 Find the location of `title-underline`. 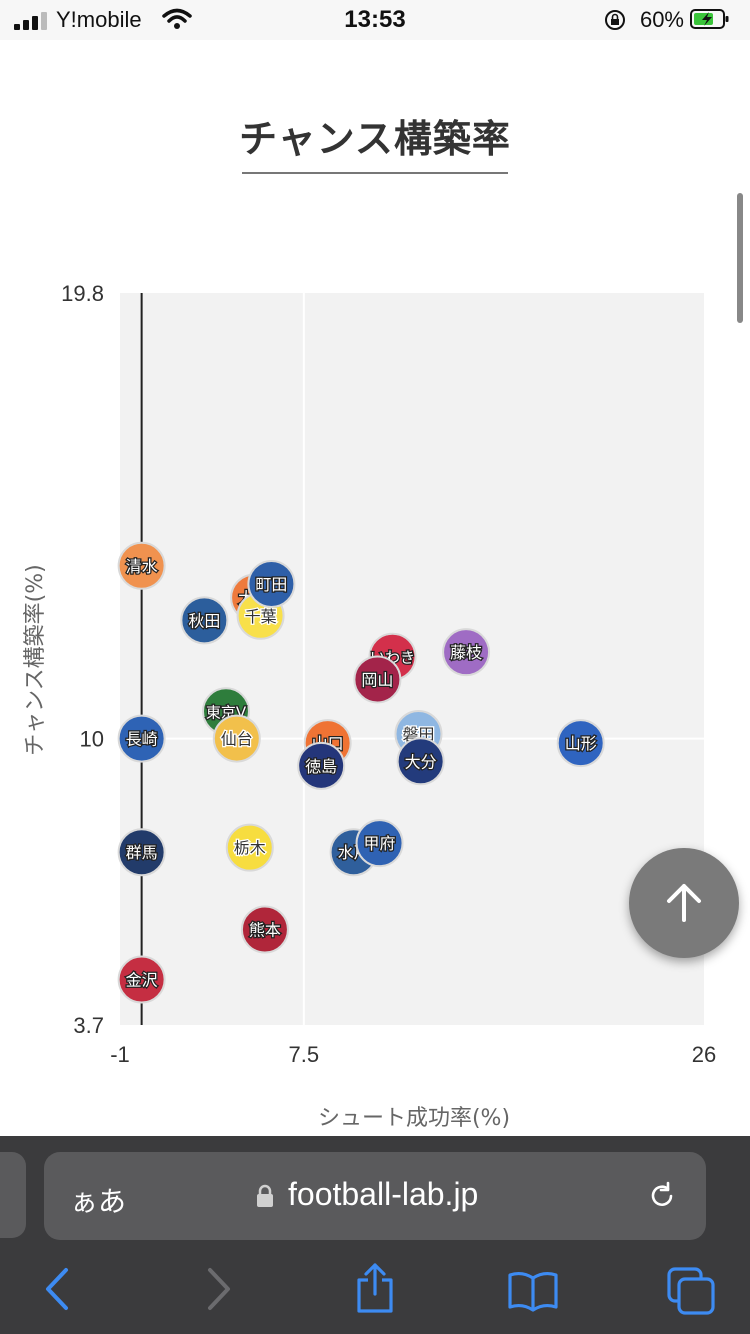

title-underline is located at coordinates (375, 173).